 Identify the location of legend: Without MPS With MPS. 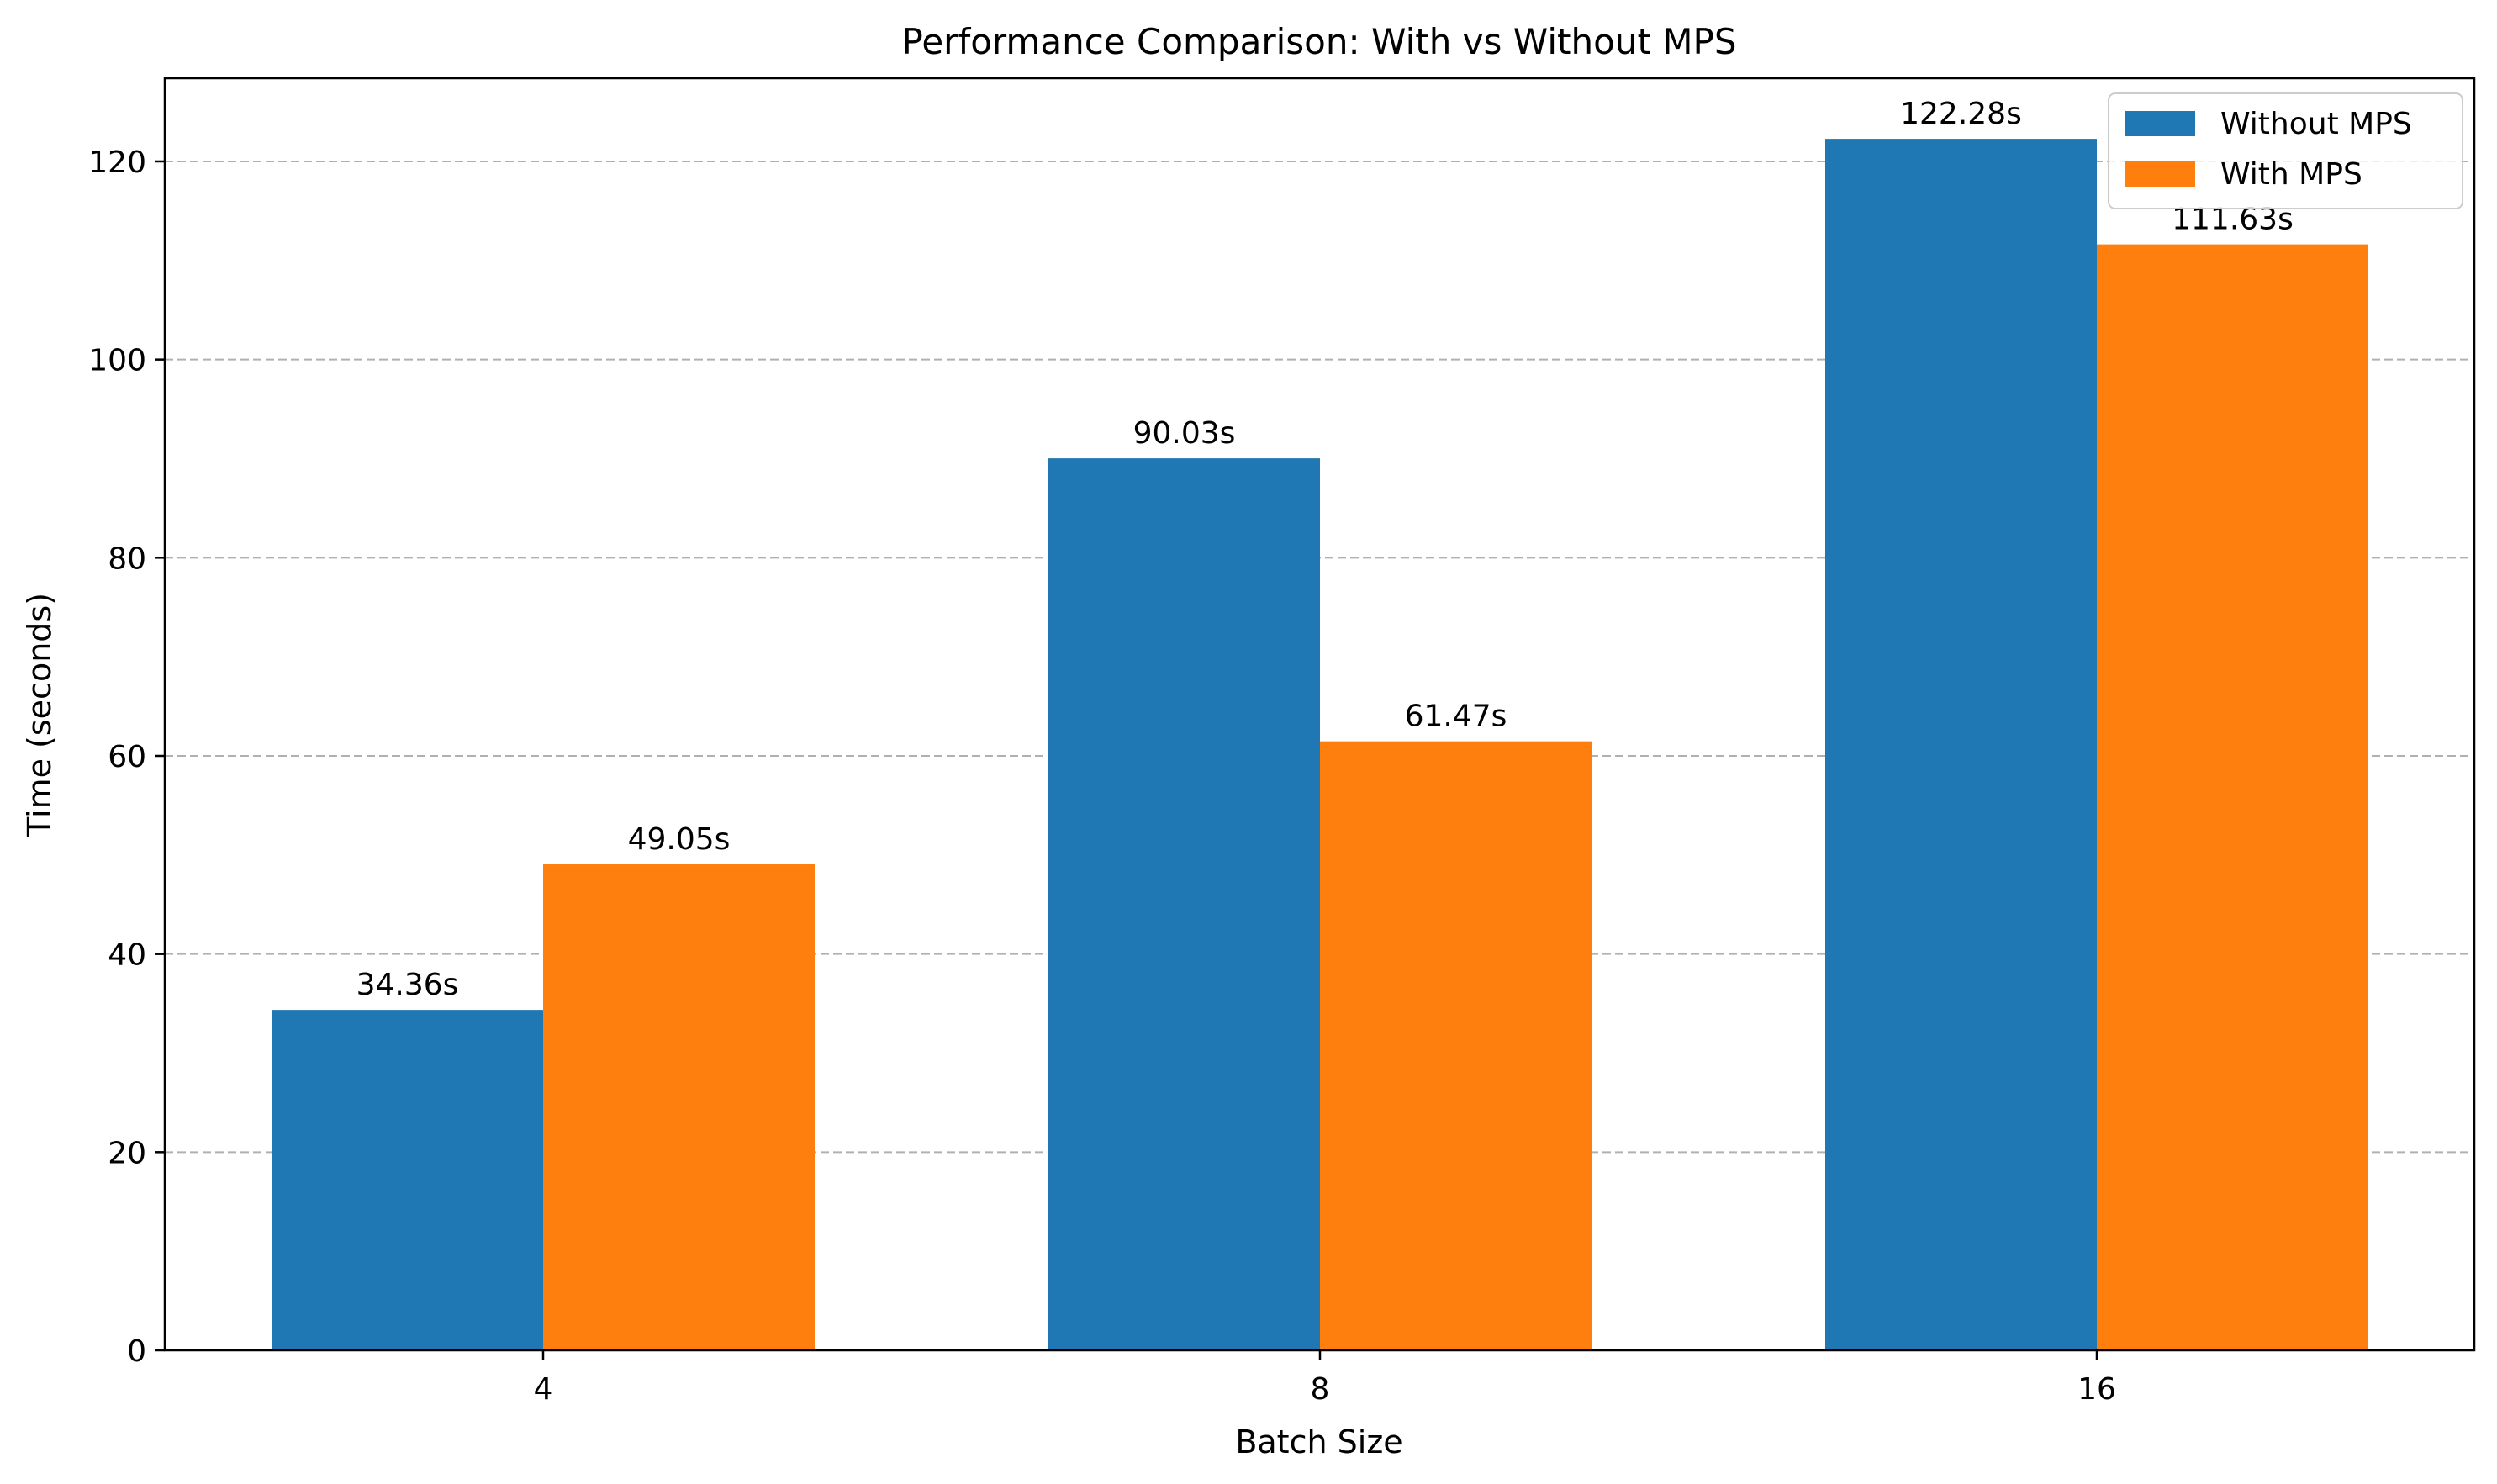
(2285, 150).